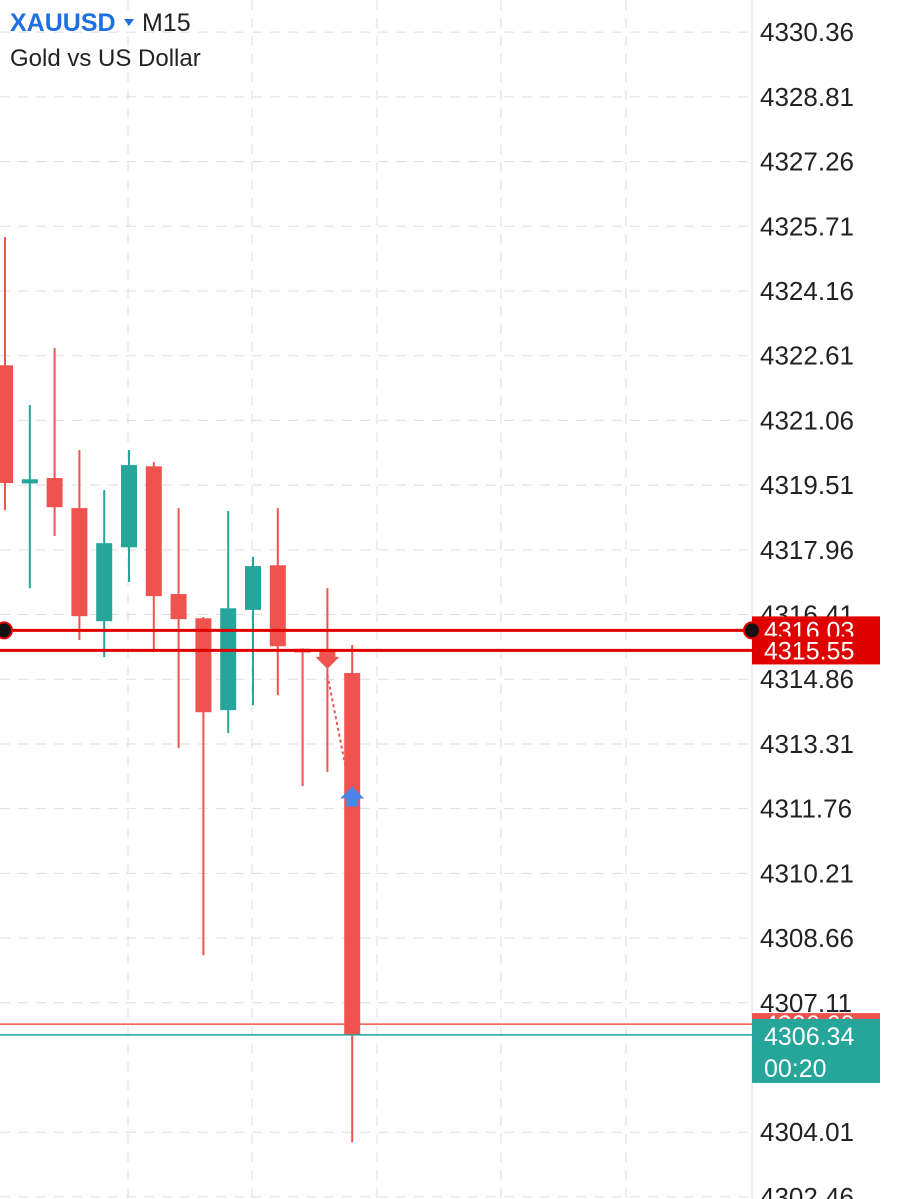 The width and height of the screenshot is (905, 1199). Describe the element at coordinates (806, 809) in the screenshot. I see `y-tick-label: 4311.76` at that location.